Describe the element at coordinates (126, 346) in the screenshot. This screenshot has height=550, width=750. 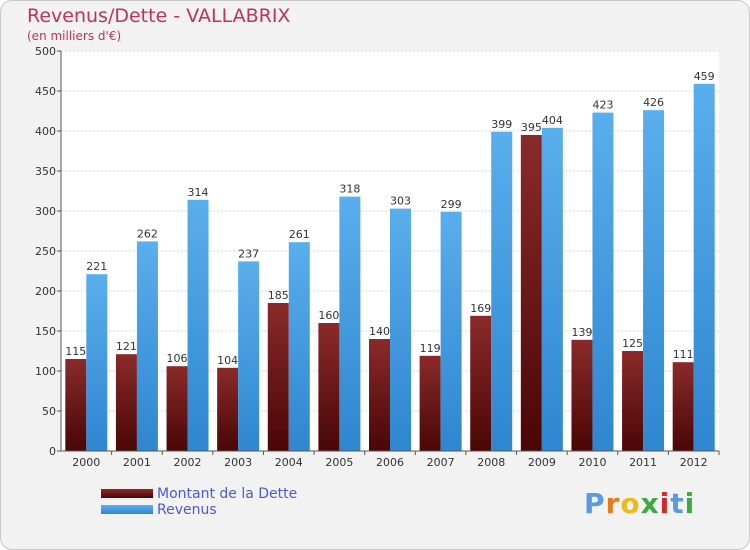
I see `data-label-debt: 121` at that location.